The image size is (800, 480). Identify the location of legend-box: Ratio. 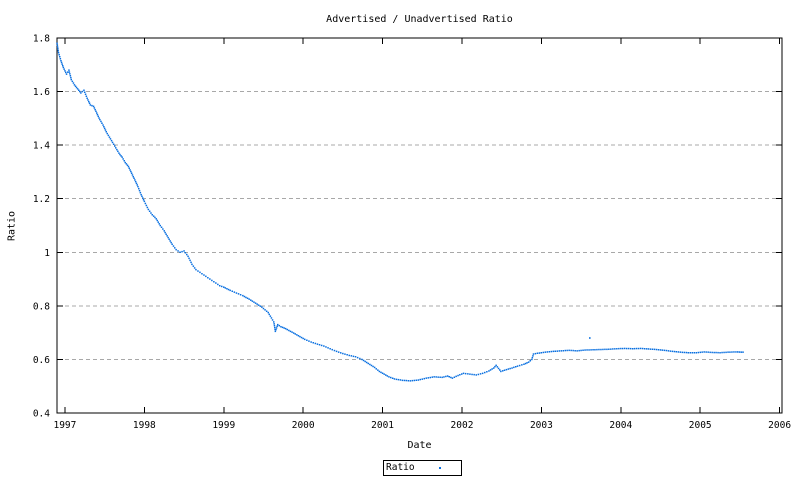
(422, 468).